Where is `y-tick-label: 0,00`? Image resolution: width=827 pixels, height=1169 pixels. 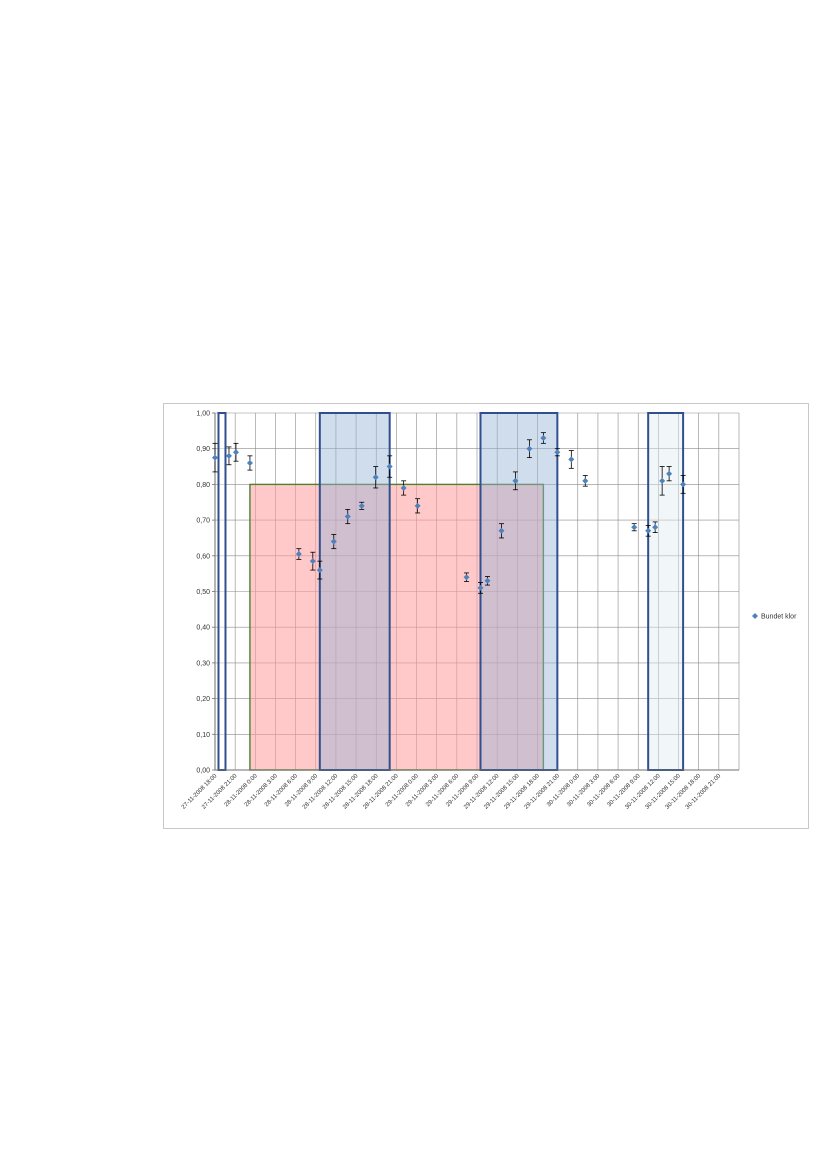 y-tick-label: 0,00 is located at coordinates (203, 771).